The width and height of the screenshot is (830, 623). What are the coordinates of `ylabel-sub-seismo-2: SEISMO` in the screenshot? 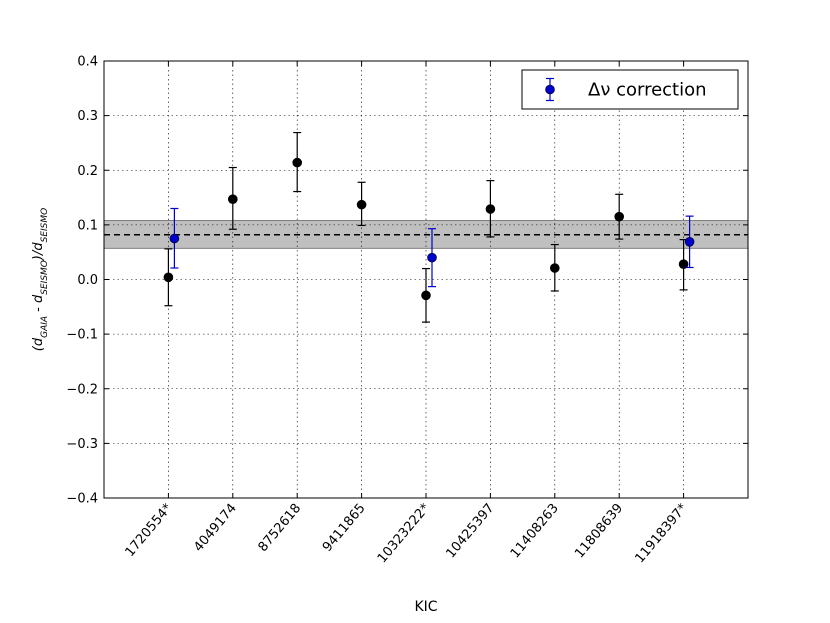 It's located at (45, 225).